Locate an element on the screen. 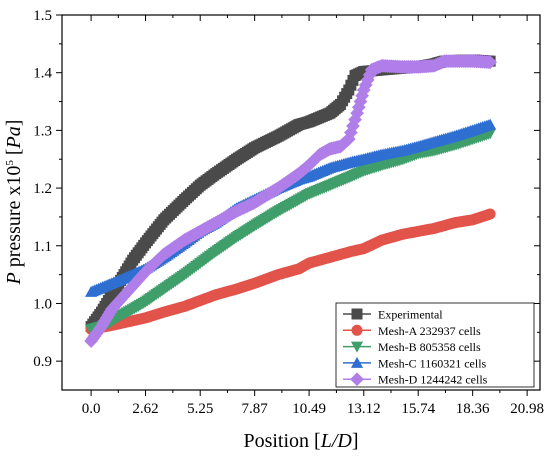  y-axis-exponent: 5 is located at coordinates (10, 163).